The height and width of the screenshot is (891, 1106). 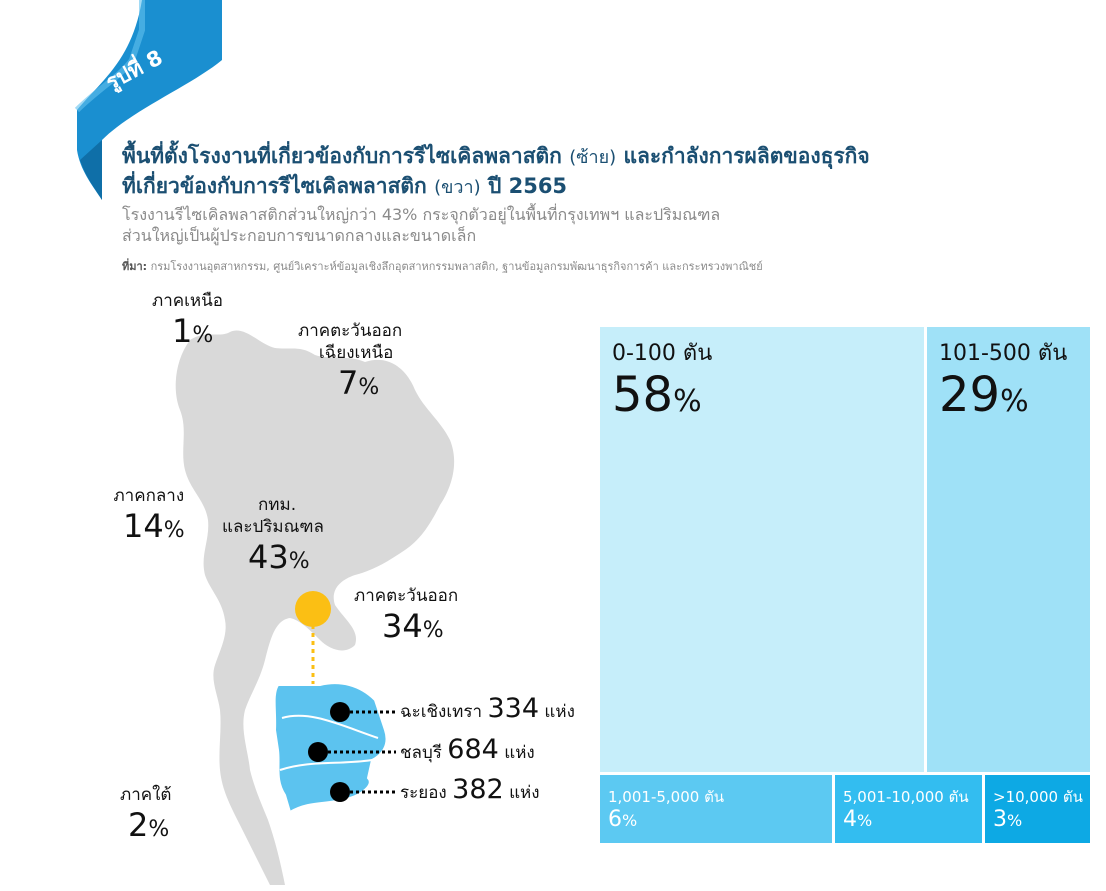 I want to click on treemap-cell-over-10000-value: 3%, so click(x=1008, y=819).